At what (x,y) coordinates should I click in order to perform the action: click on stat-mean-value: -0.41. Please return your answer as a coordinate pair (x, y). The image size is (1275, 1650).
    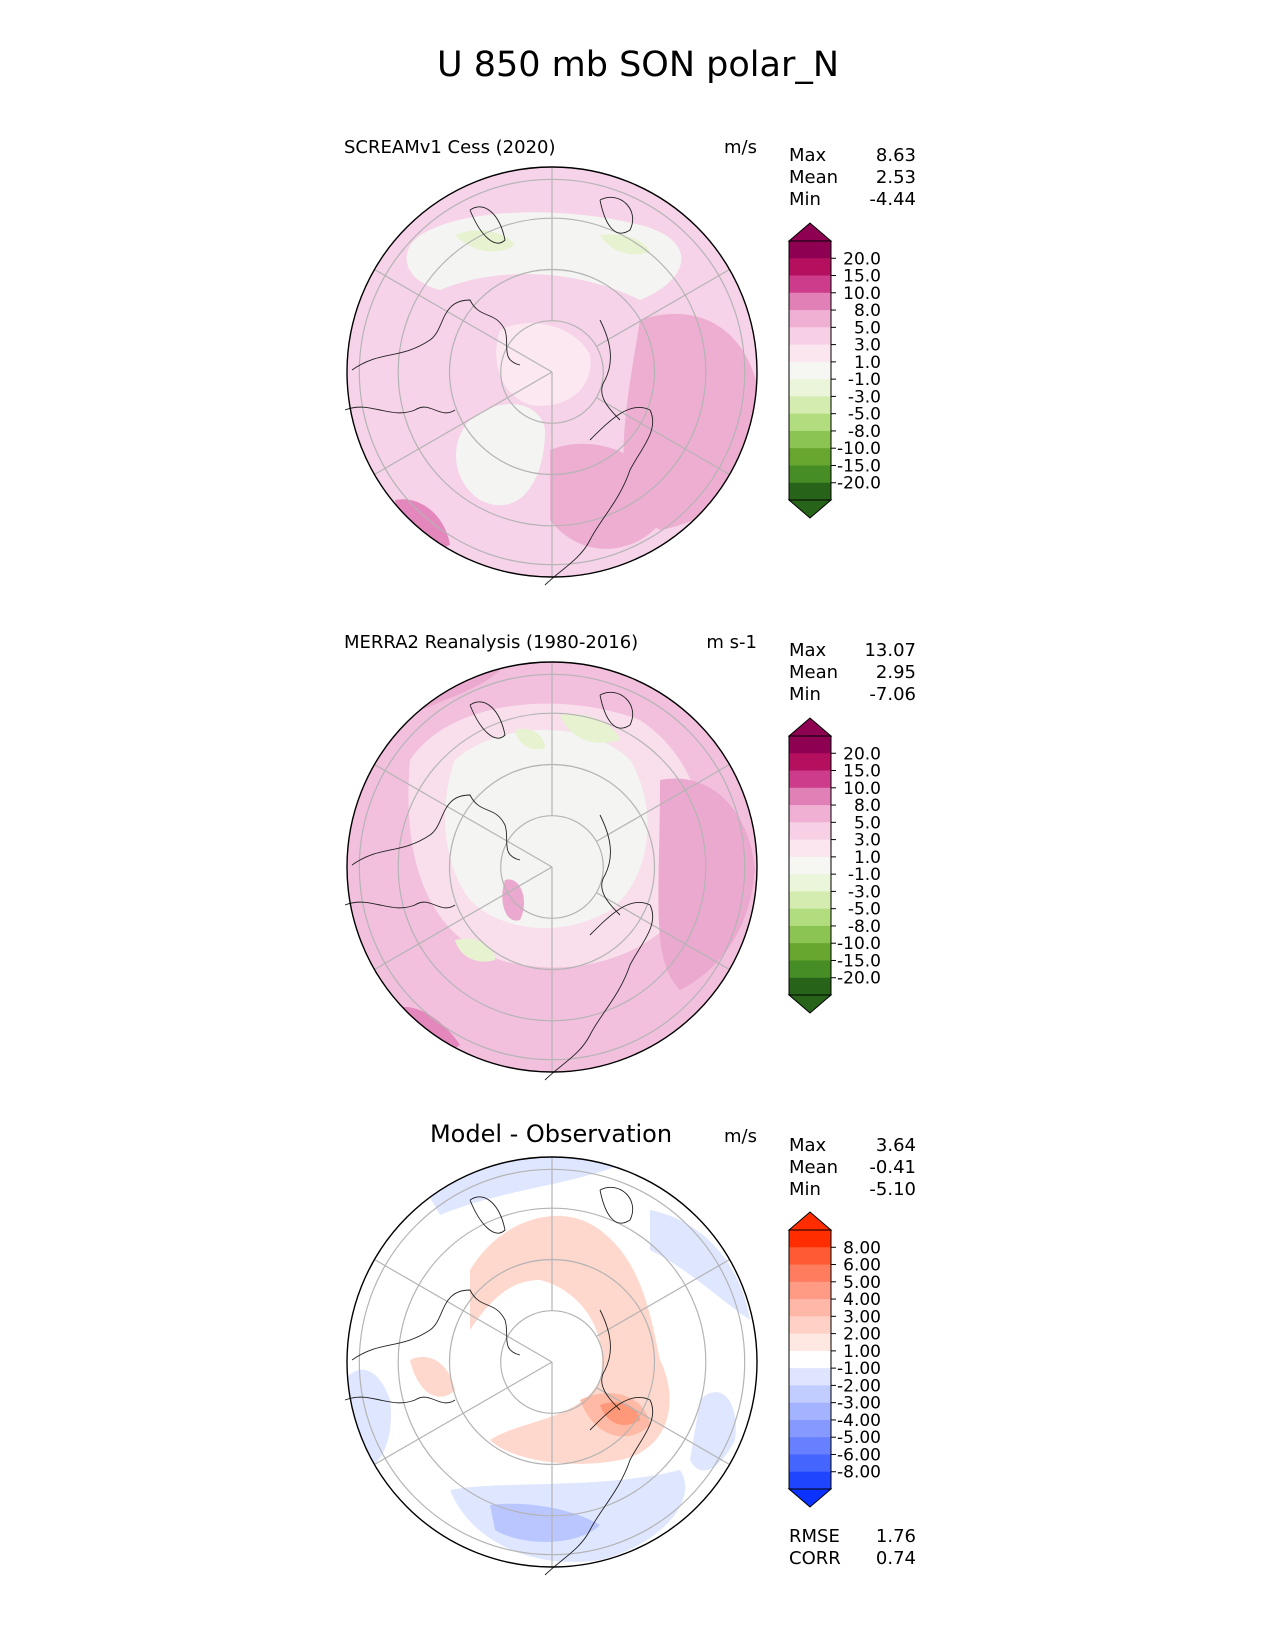
    Looking at the image, I should click on (892, 1167).